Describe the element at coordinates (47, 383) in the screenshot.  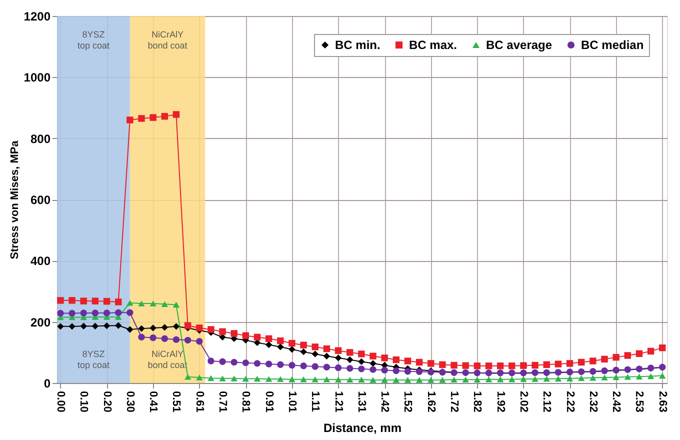
I see `y-tick-label: 0` at that location.